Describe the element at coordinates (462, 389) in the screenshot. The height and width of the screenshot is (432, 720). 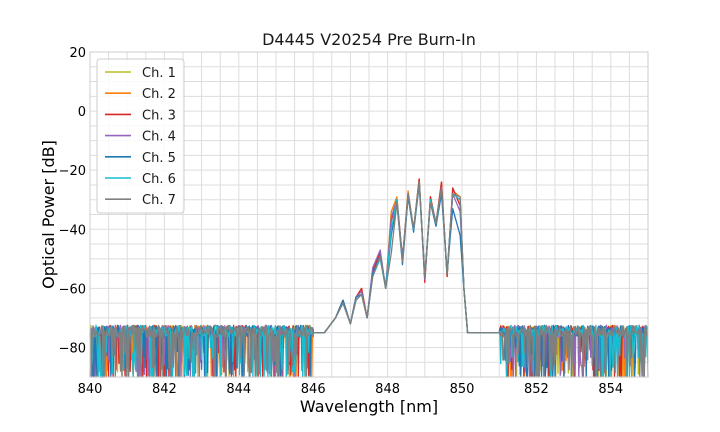
I see `x-tick-label: 850` at that location.